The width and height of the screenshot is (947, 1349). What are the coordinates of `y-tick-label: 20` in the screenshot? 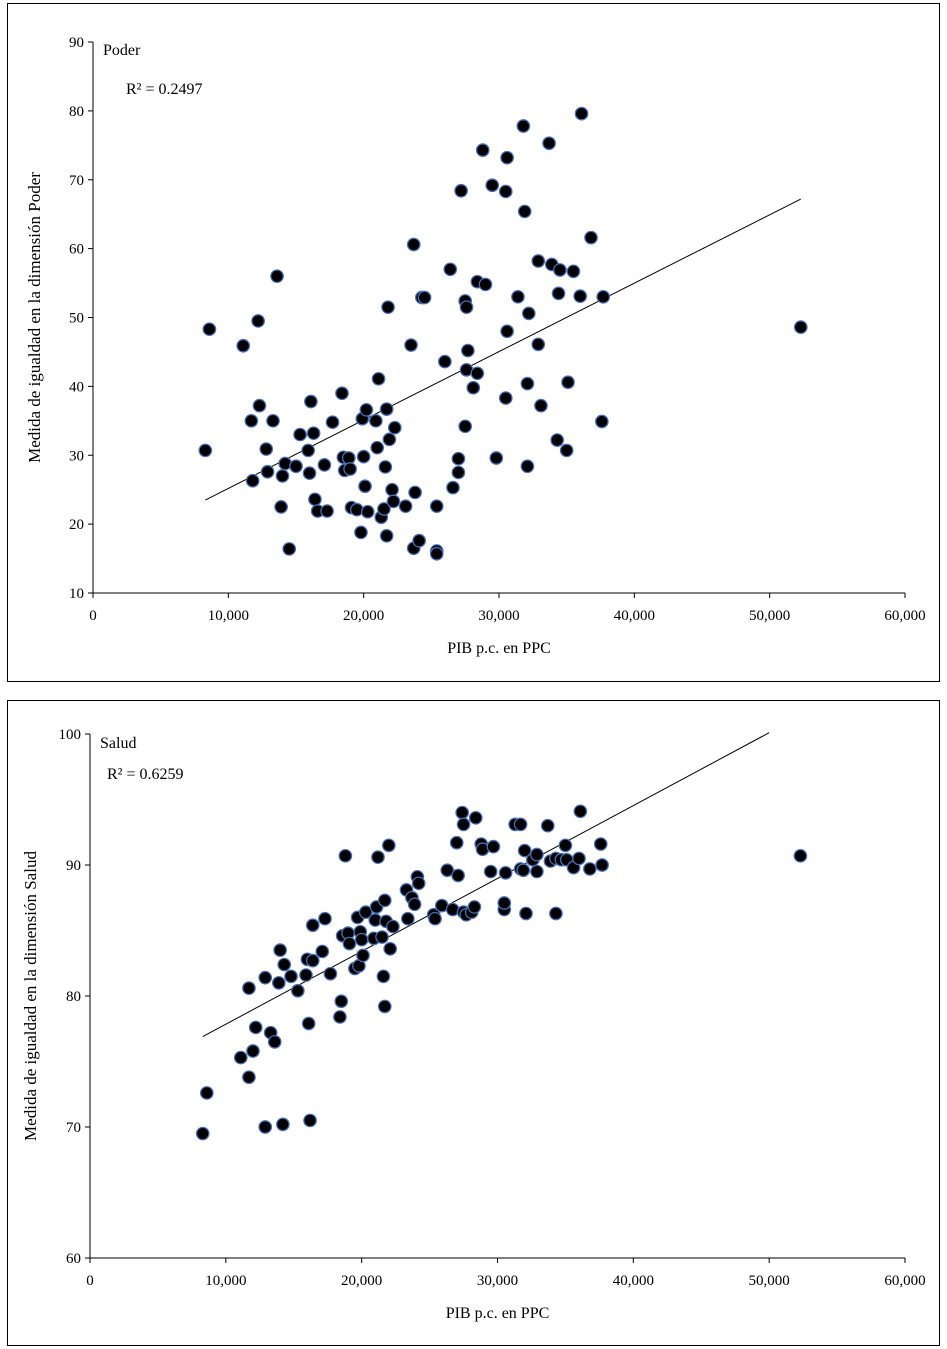 It's located at (76, 525).